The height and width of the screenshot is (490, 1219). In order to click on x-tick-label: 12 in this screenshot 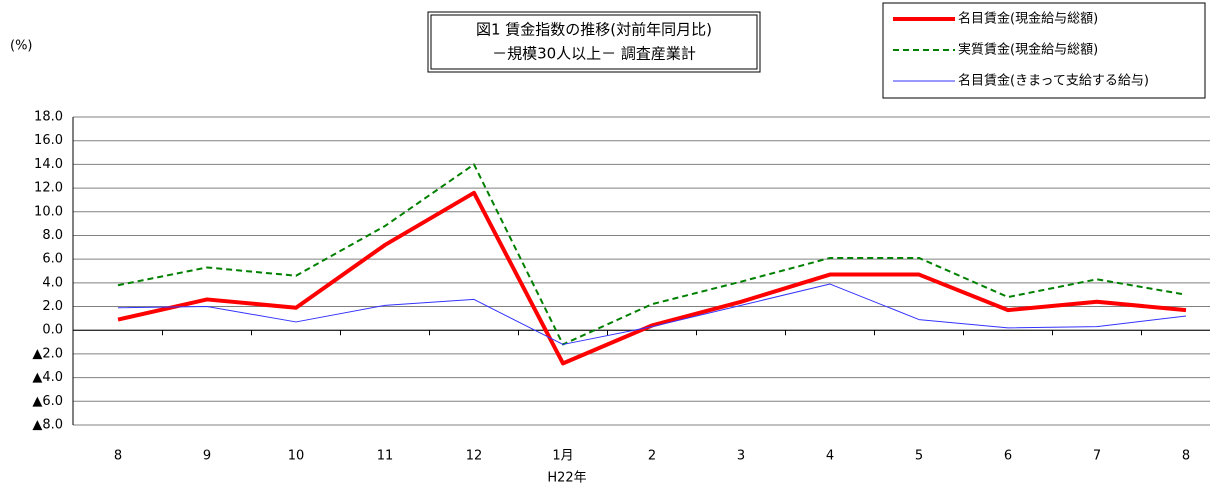, I will do `click(474, 456)`.